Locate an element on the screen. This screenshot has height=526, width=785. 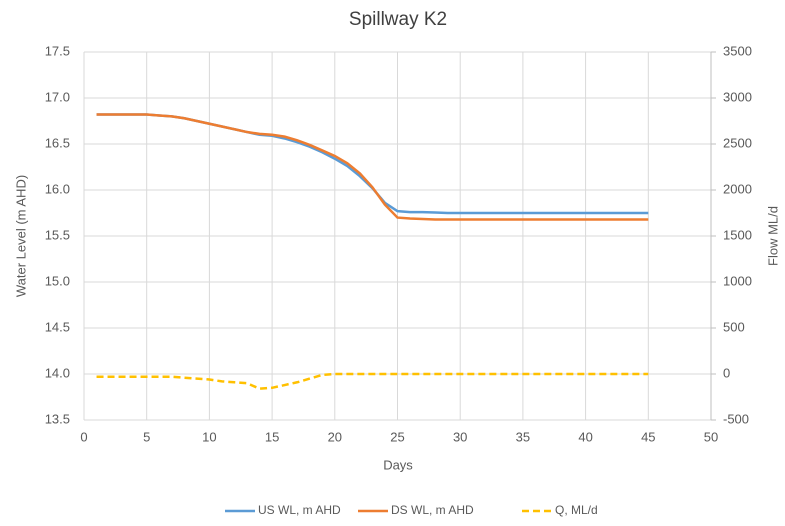
y-tick-label: 14.5 is located at coordinates (57, 326).